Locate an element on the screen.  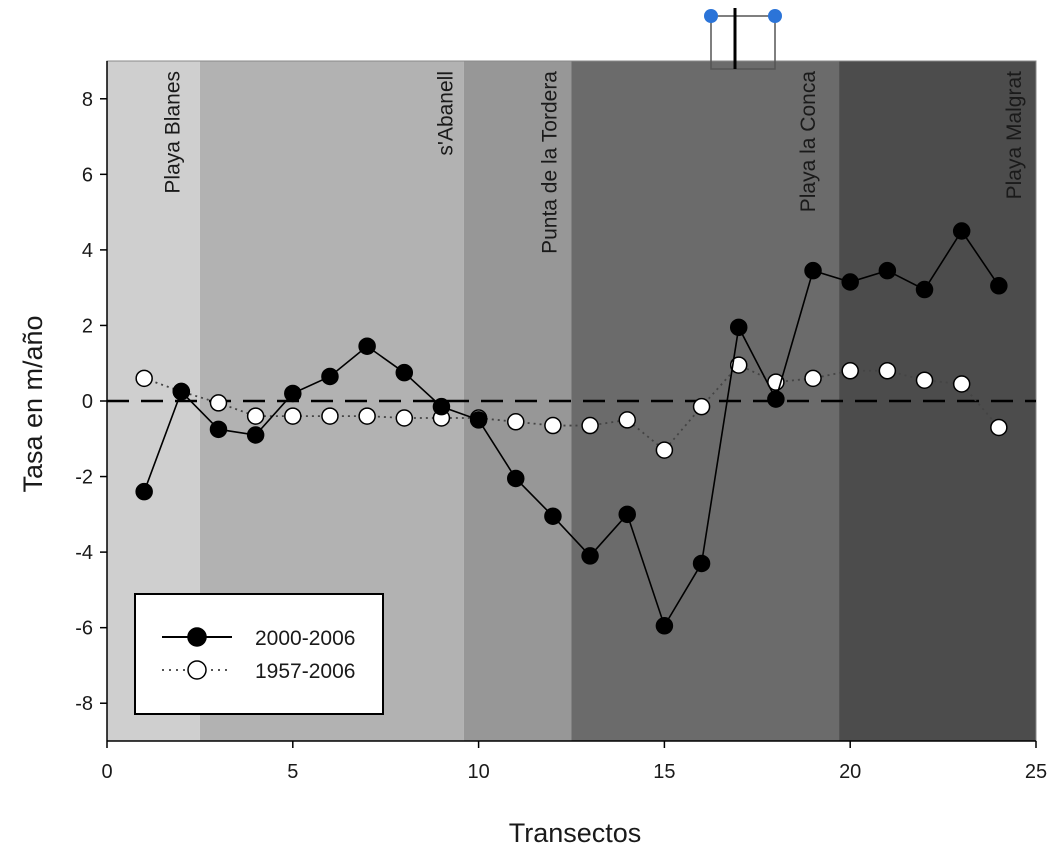
x-tick-label-20: 20 is located at coordinates (850, 772).